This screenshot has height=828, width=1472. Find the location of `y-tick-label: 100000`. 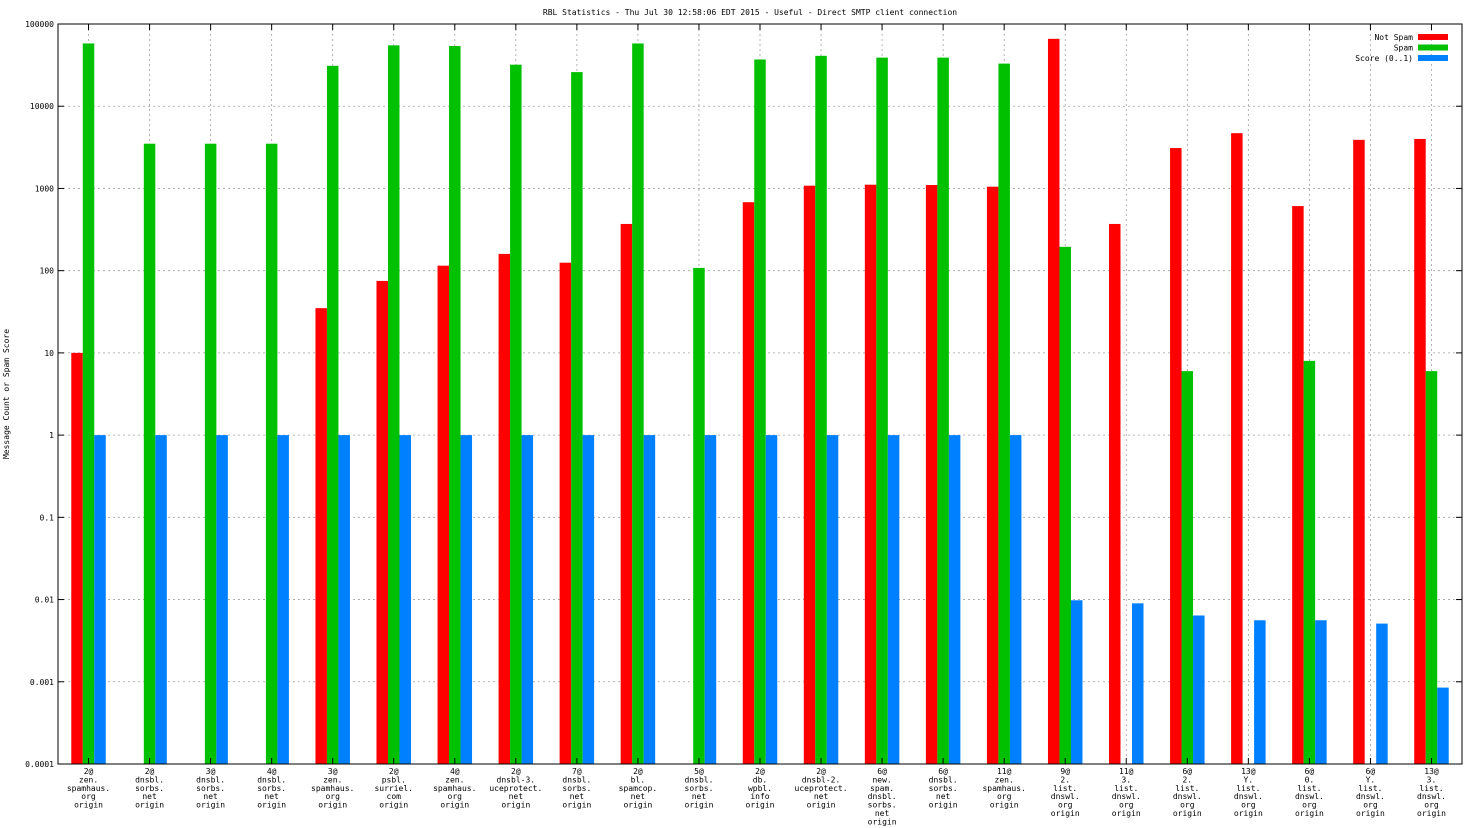

y-tick-label: 100000 is located at coordinates (39, 24).